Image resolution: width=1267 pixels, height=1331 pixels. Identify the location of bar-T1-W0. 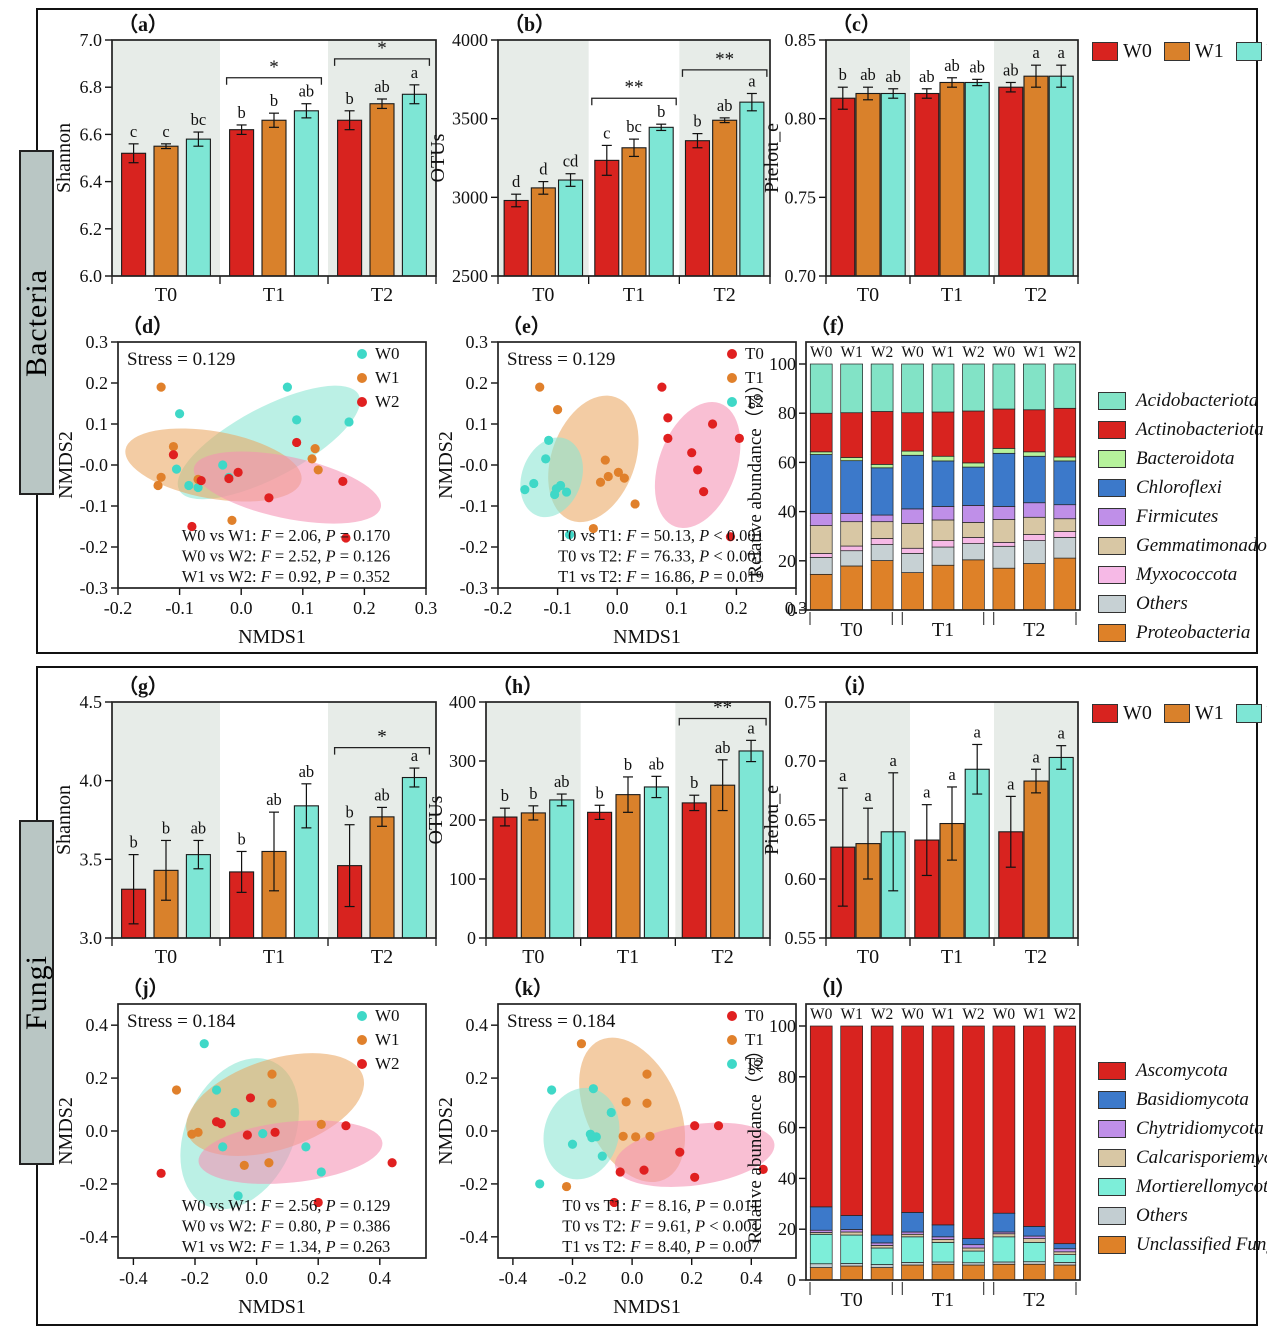
(600, 875).